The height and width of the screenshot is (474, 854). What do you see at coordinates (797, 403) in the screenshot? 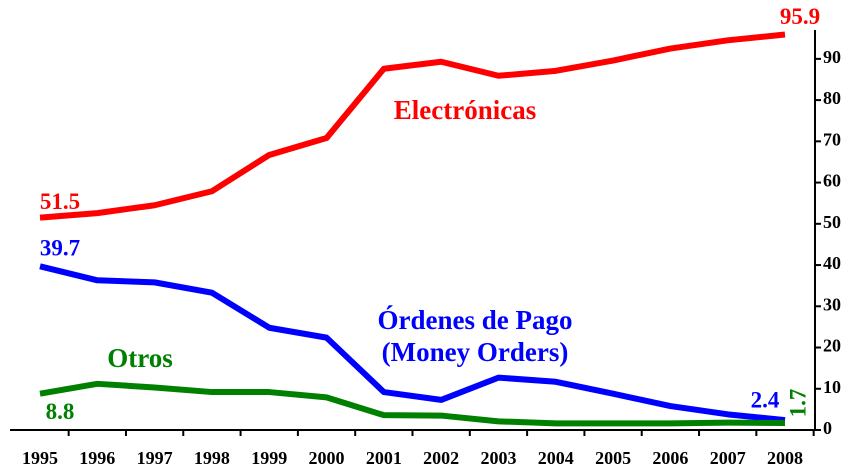
I see `data-label: 1.7` at bounding box center [797, 403].